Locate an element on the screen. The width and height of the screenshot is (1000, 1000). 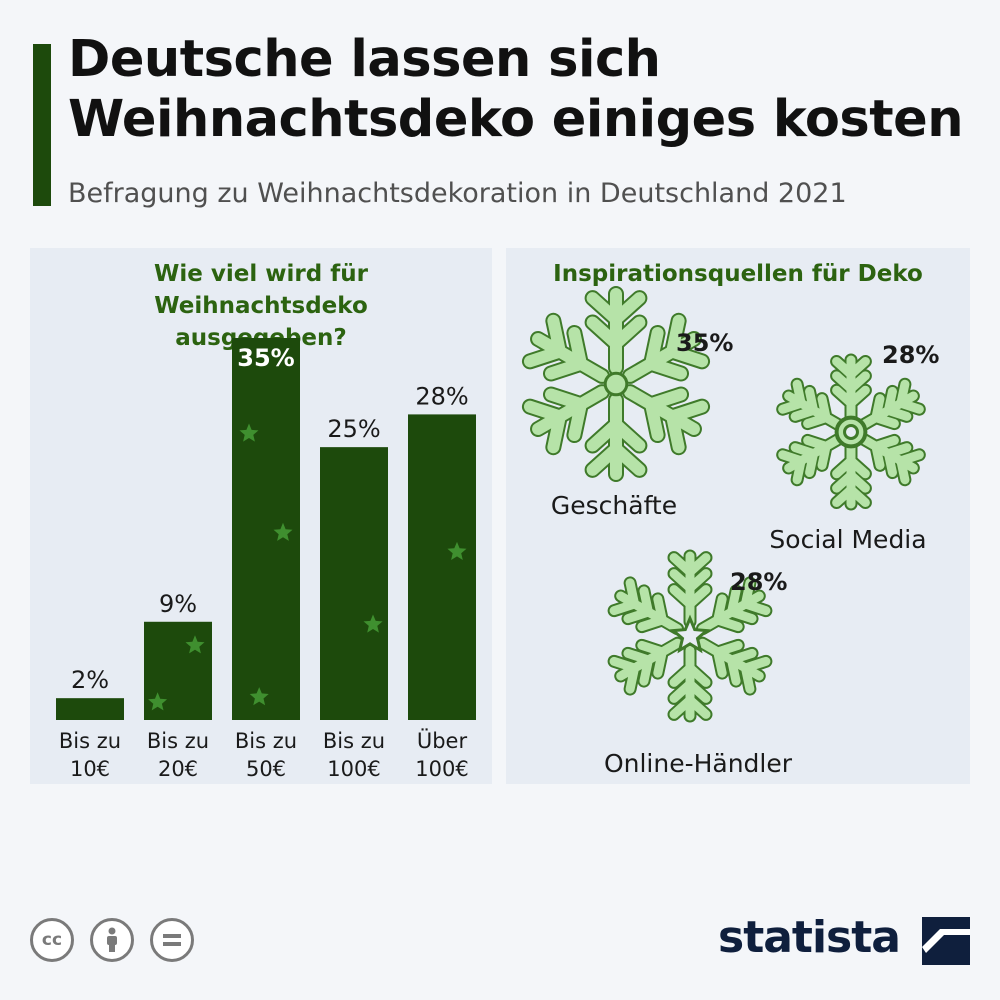
inspiration-panel-title: Inspirationsquellen für Deko is located at coordinates (738, 274).